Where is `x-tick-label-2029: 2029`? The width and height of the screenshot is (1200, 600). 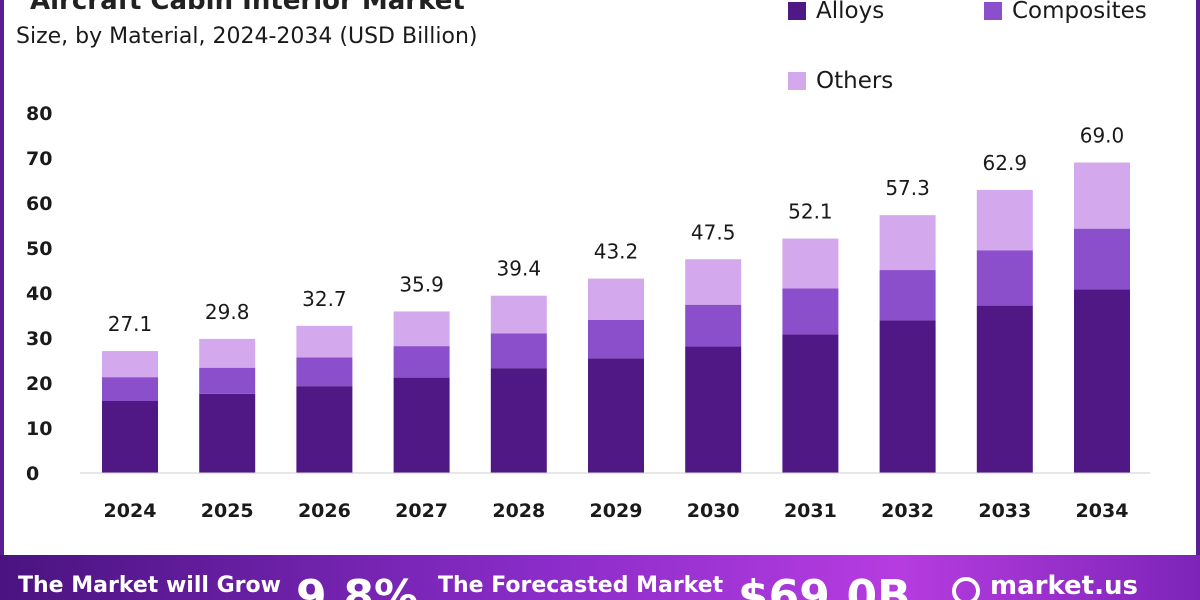 x-tick-label-2029: 2029 is located at coordinates (616, 511).